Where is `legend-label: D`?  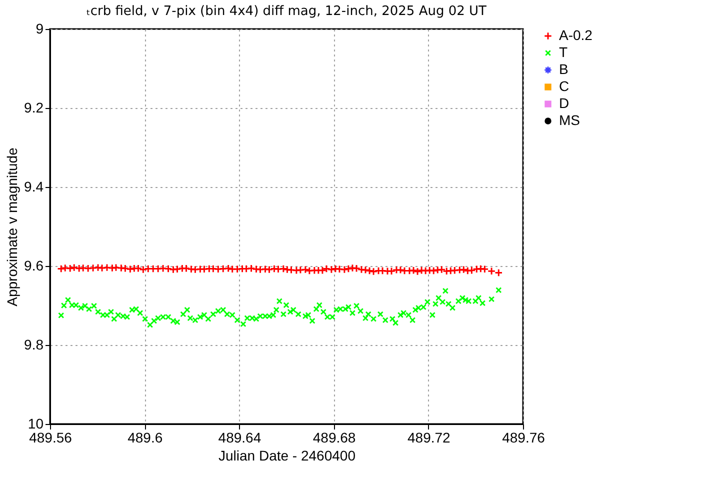 legend-label: D is located at coordinates (564, 103).